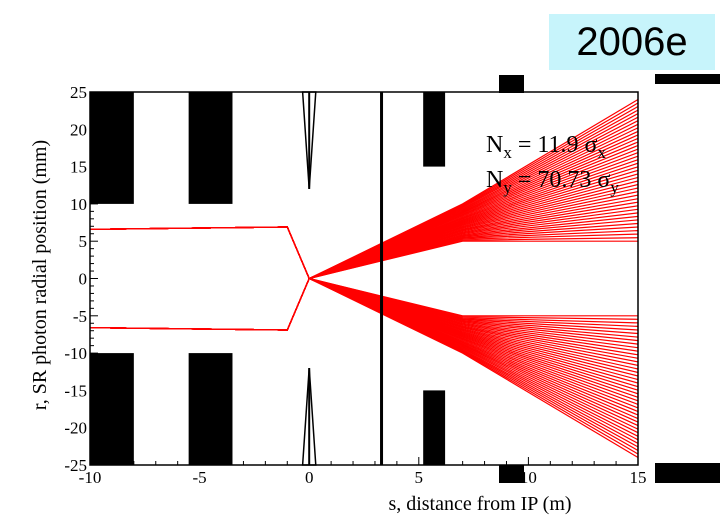 The height and width of the screenshot is (523, 720). What do you see at coordinates (210, 148) in the screenshot?
I see `mask-b-top` at bounding box center [210, 148].